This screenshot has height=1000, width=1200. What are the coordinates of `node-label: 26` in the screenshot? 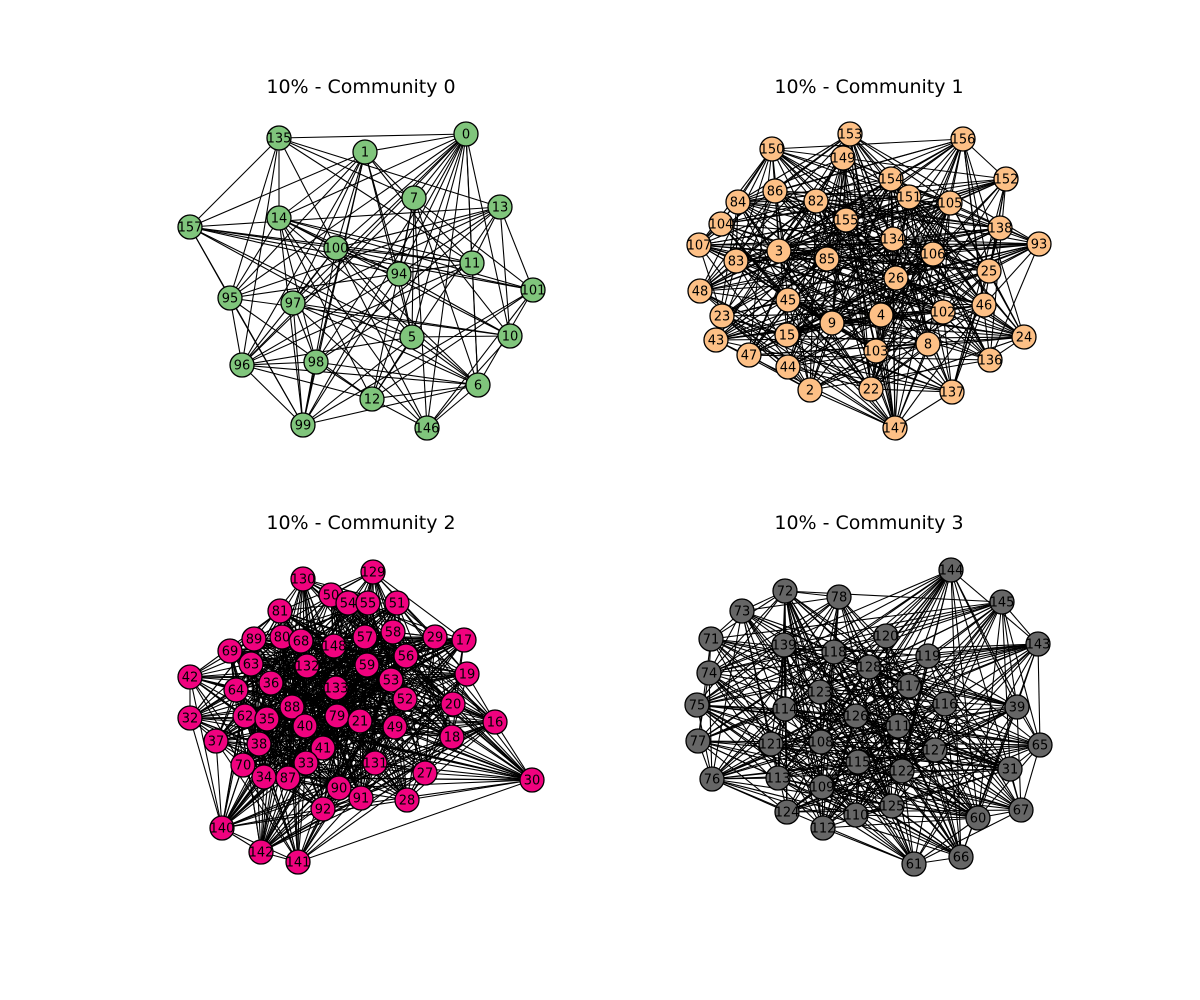 It's located at (896, 279).